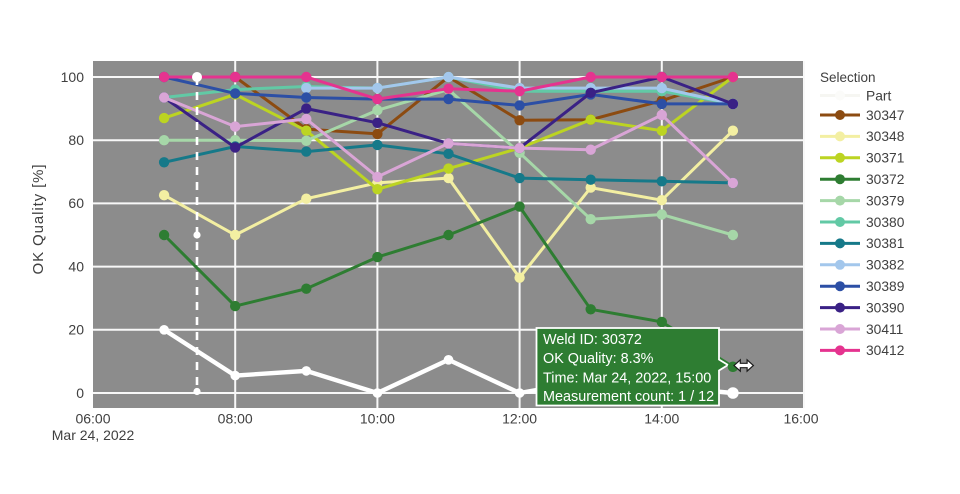 This screenshot has width=960, height=494. Describe the element at coordinates (76, 140) in the screenshot. I see `svg-text: 80` at that location.